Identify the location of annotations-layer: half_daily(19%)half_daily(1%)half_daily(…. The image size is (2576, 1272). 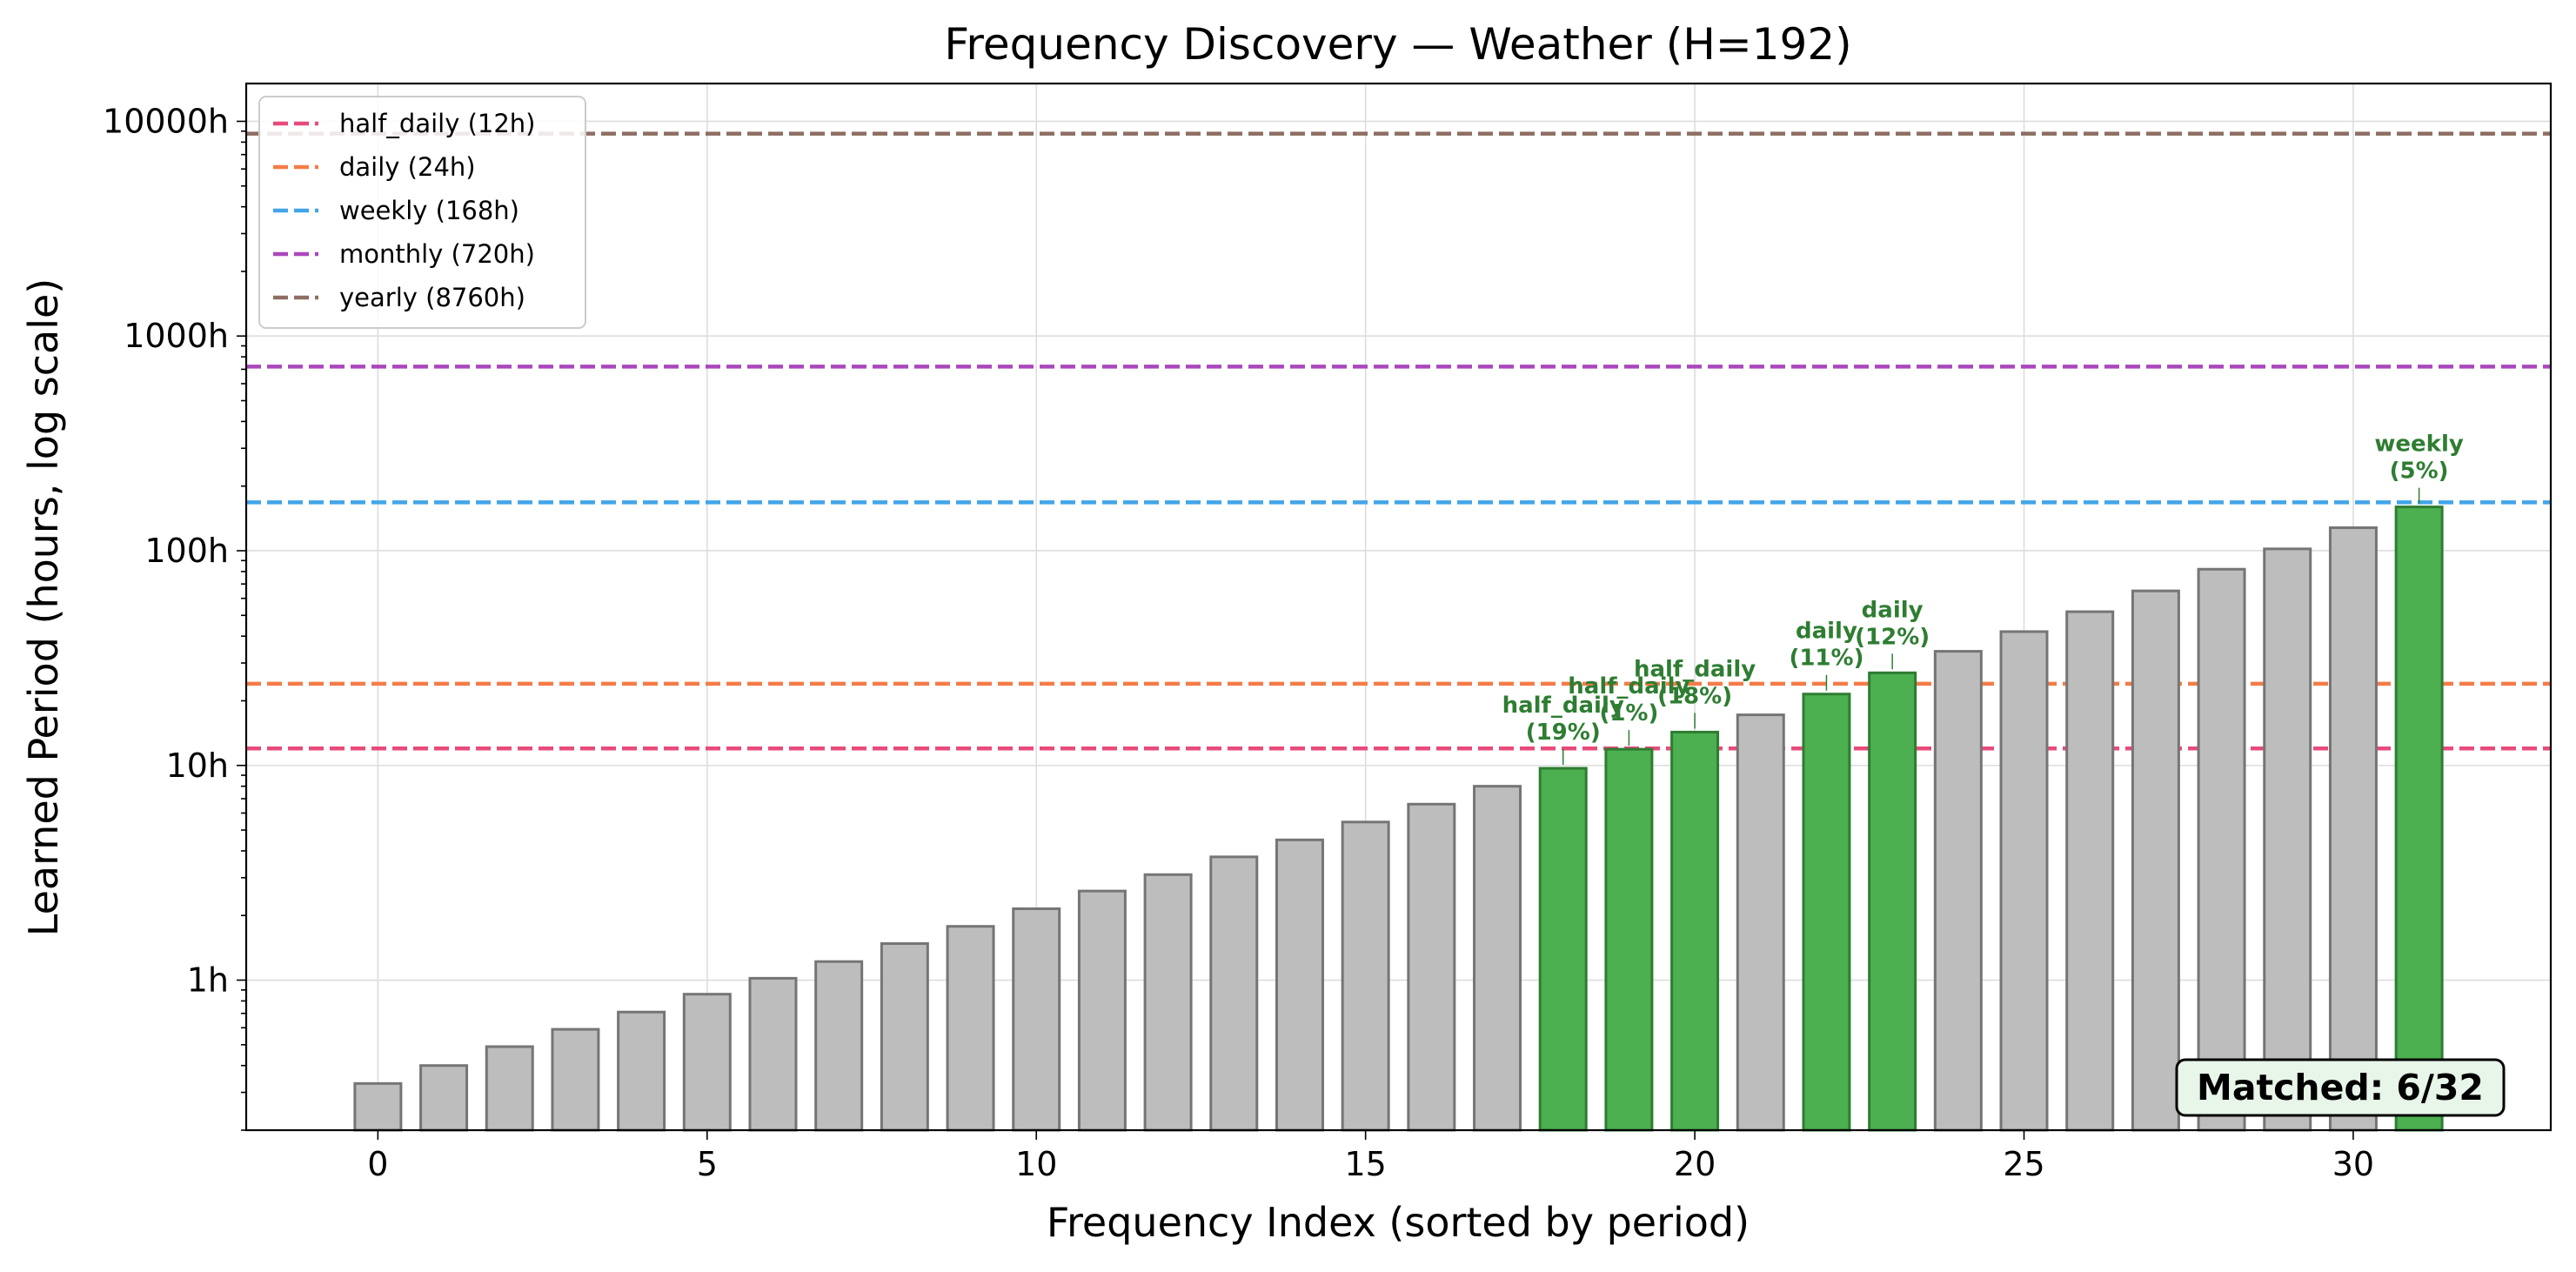
(1983, 599).